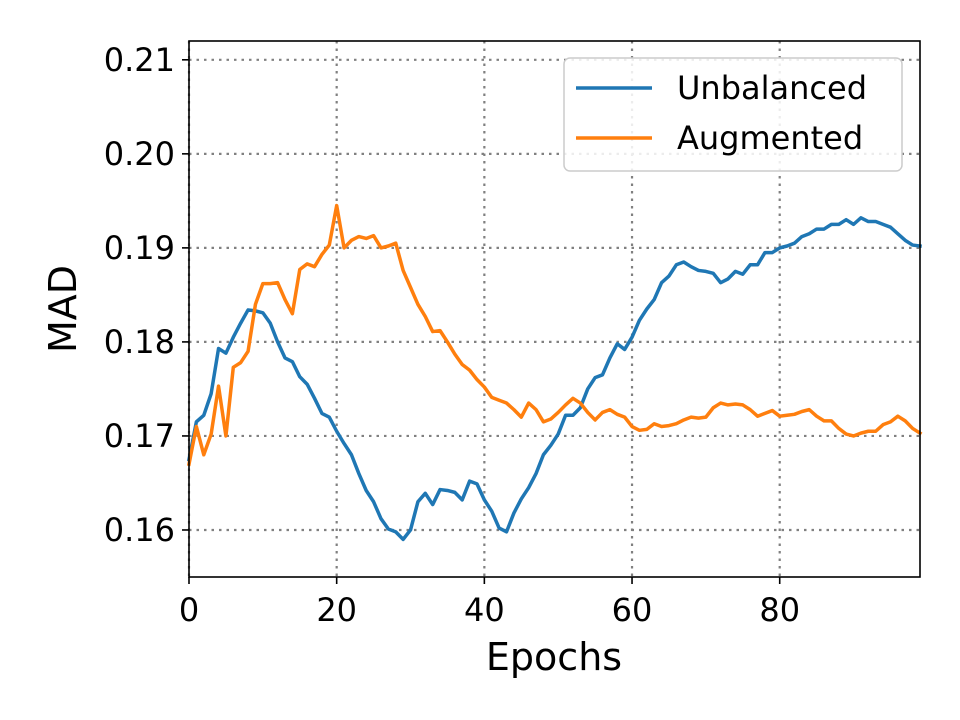 This screenshot has height=720, width=960. I want to click on x-axis: 0 20 40 60 80, so click(489, 603).